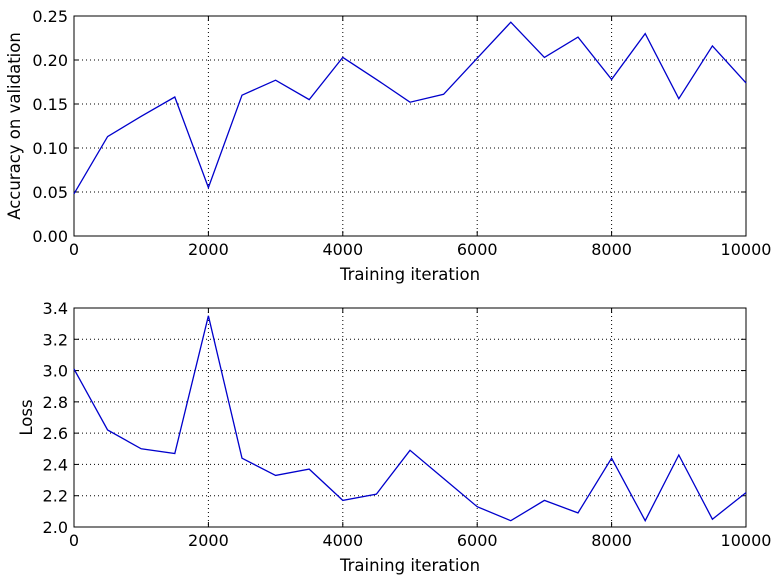 Image resolution: width=779 pixels, height=582 pixels. Describe the element at coordinates (50, 16) in the screenshot. I see `y-tick-label: 0.25` at that location.